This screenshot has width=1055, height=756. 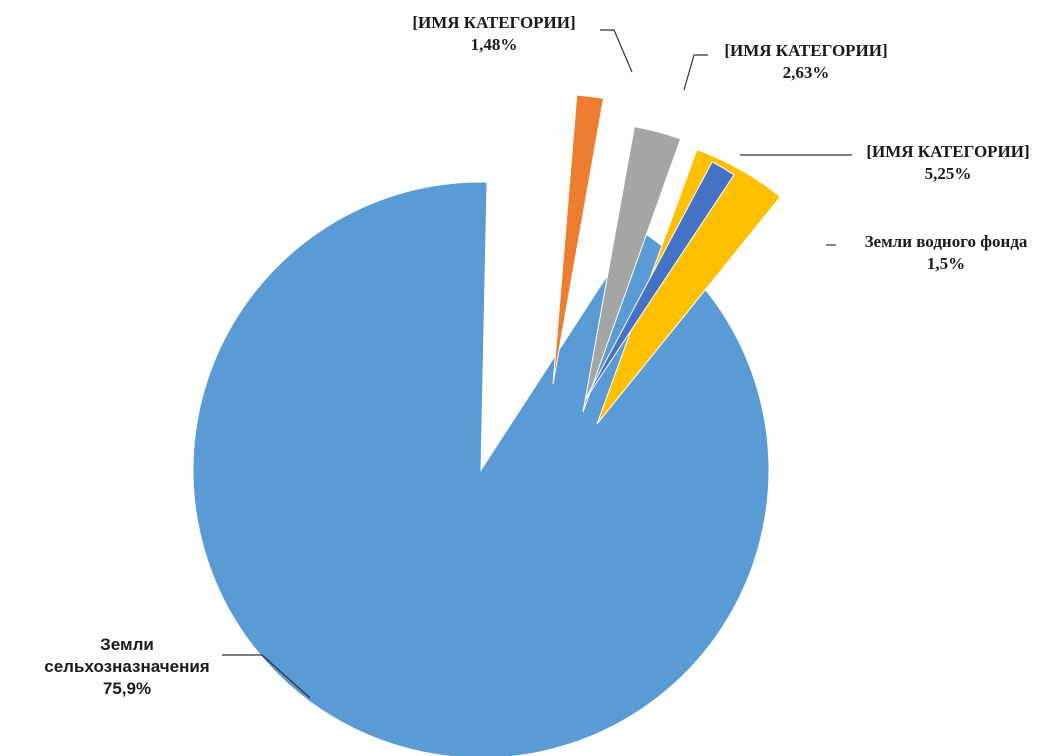 What do you see at coordinates (806, 72) in the screenshot?
I see `data-label-value: 2,63%` at bounding box center [806, 72].